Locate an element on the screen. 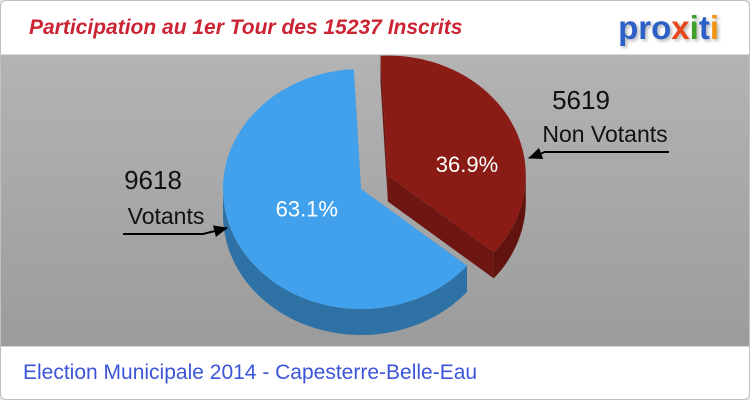 The height and width of the screenshot is (400, 750). logo-letter: r is located at coordinates (645, 27).